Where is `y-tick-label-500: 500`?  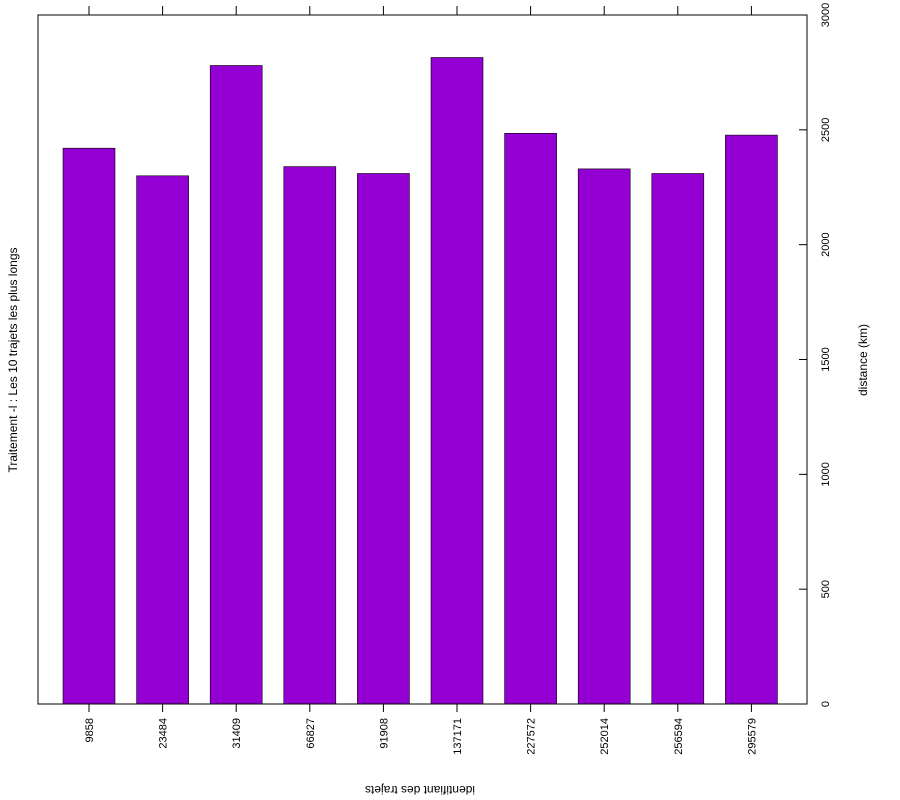
y-tick-label-500: 500 is located at coordinates (826, 589).